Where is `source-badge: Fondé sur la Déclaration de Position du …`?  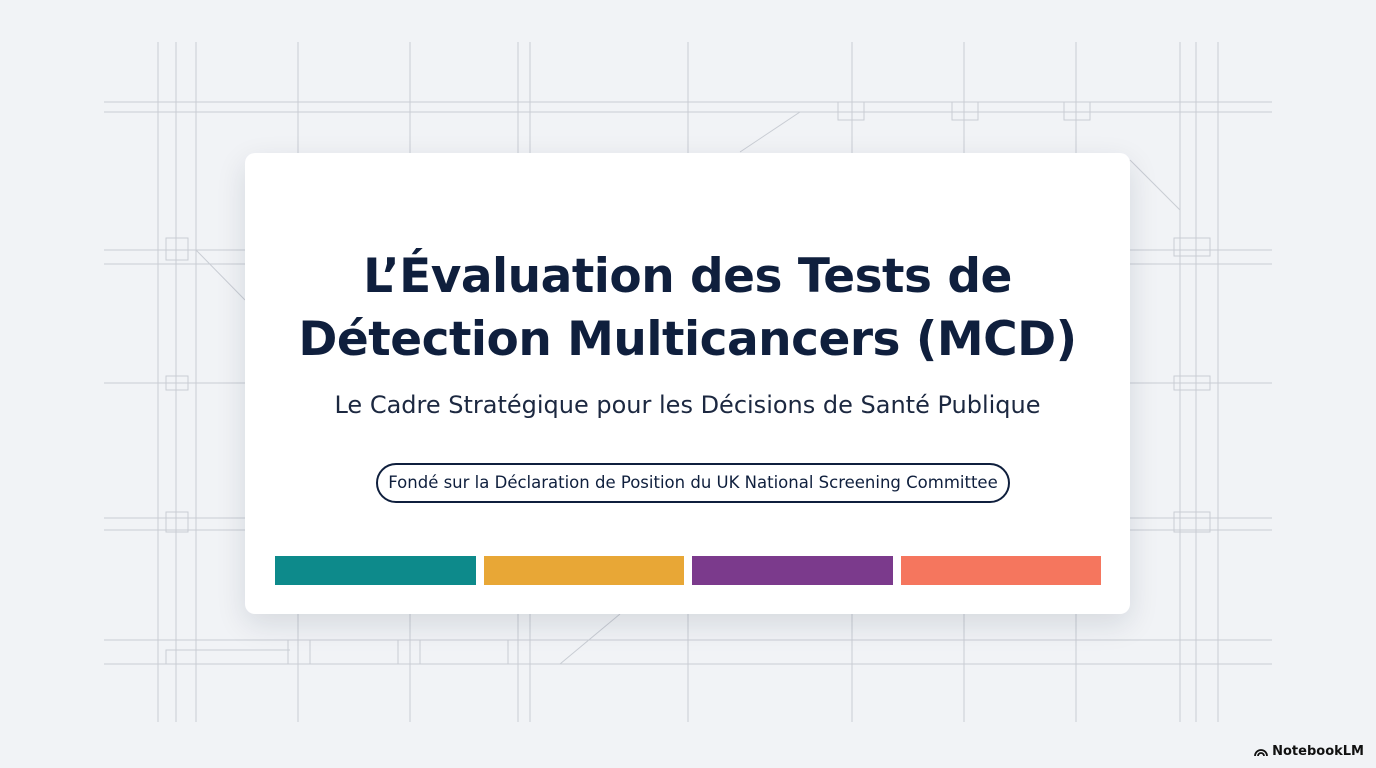
source-badge: Fondé sur la Déclaration de Position du … is located at coordinates (693, 483).